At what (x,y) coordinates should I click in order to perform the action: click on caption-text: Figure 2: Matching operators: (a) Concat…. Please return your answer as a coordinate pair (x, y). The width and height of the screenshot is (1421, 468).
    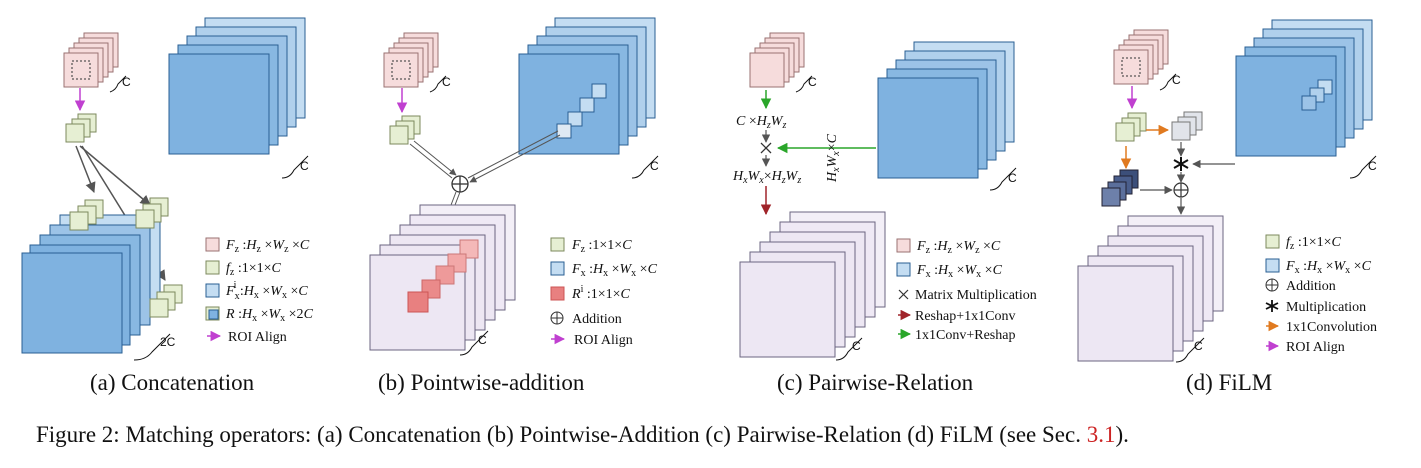
    Looking at the image, I should click on (561, 434).